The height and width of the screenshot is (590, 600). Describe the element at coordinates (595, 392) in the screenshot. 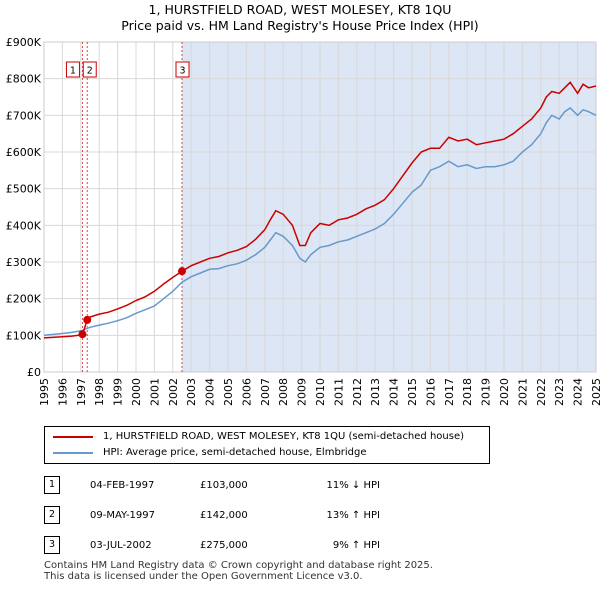

I see `x-tick-label: 2025` at that location.